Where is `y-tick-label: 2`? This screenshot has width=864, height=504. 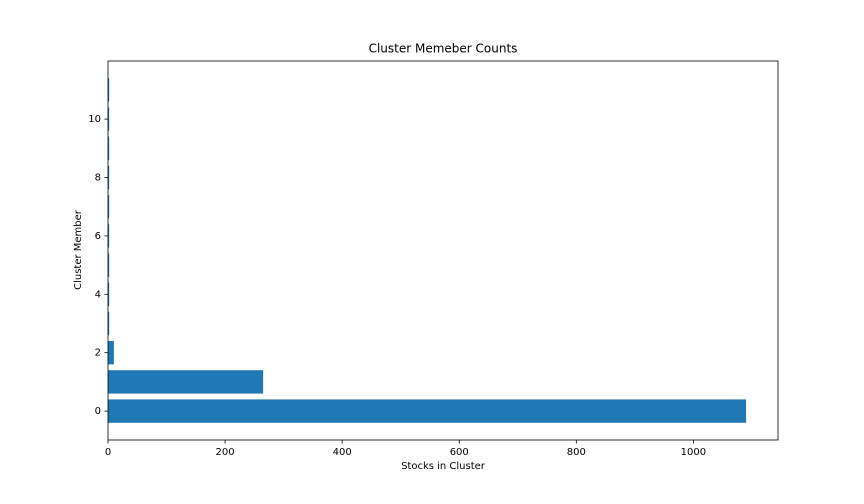
y-tick-label: 2 is located at coordinates (98, 353).